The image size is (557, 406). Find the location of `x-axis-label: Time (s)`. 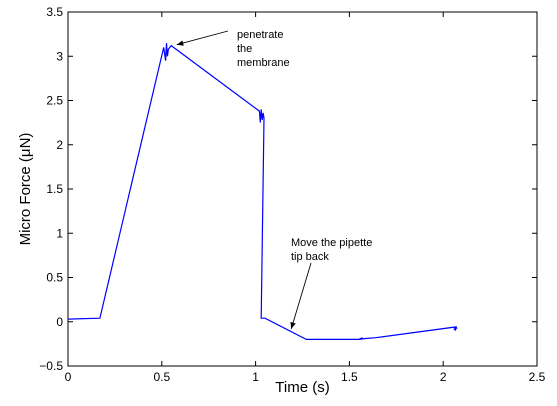

x-axis-label: Time (s) is located at coordinates (302, 387).